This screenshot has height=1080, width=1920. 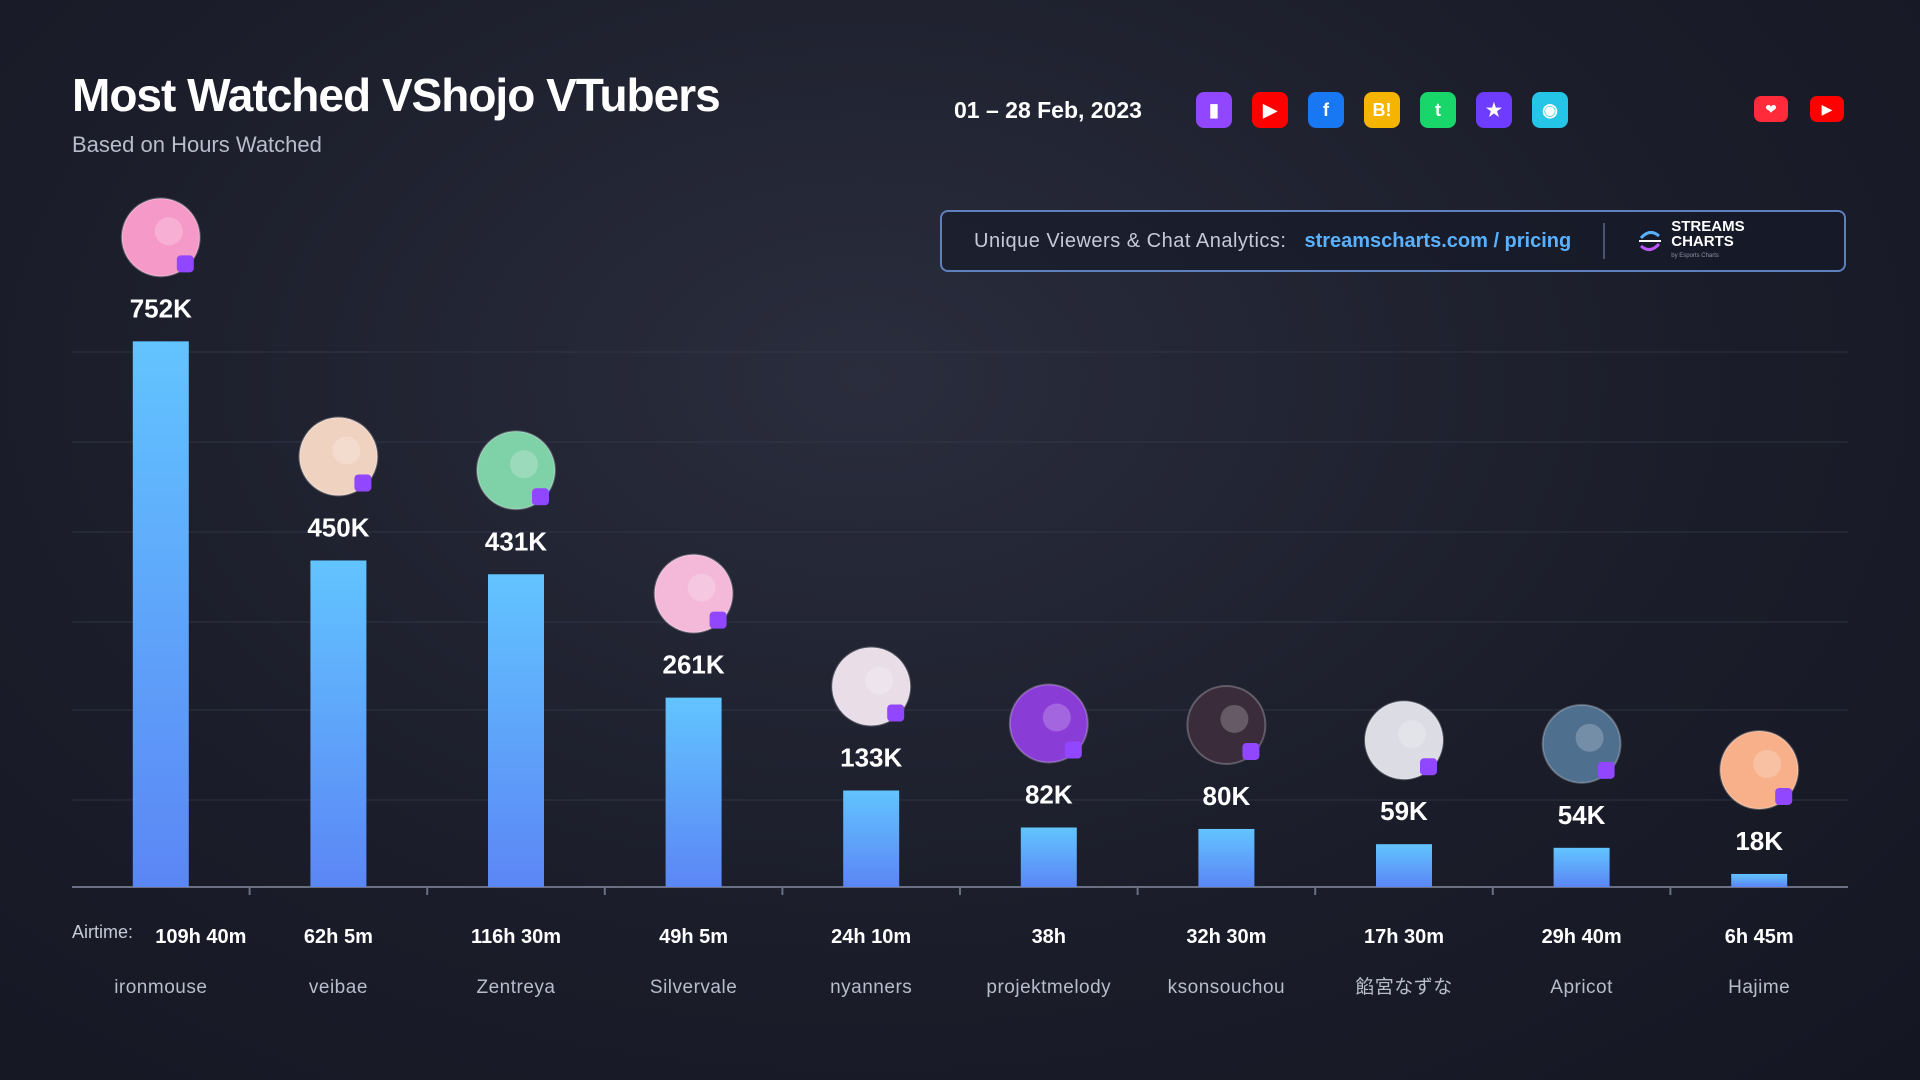 What do you see at coordinates (338, 527) in the screenshot?
I see `value-label: 450K` at bounding box center [338, 527].